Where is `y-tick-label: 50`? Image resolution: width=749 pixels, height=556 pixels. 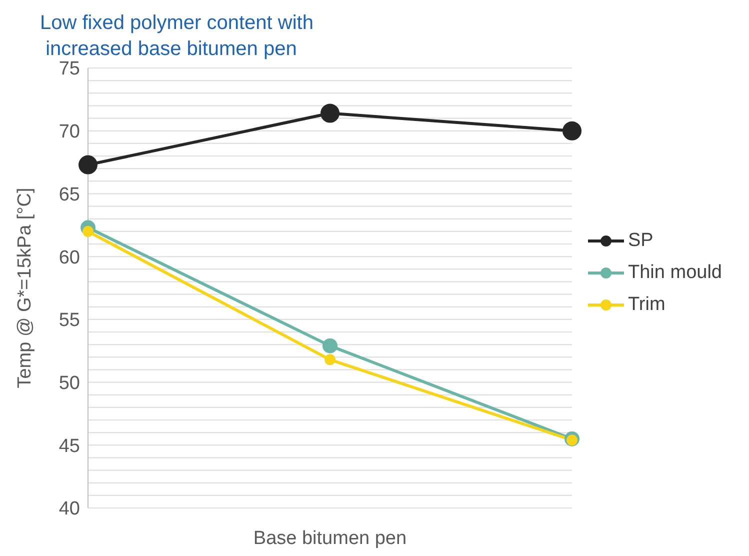
y-tick-label: 50 is located at coordinates (69, 383).